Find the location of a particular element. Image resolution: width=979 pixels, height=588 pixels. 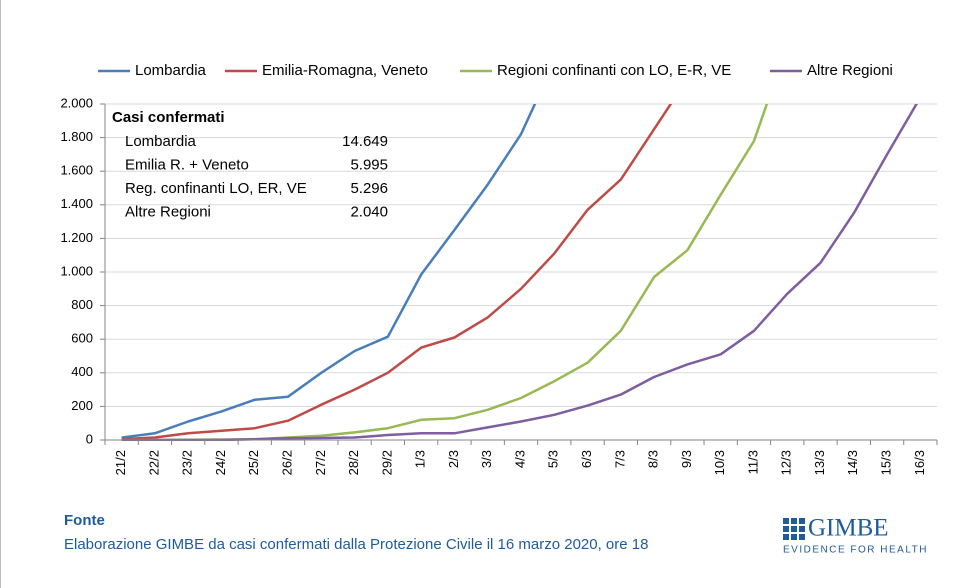

legend-label: Emilia-Romagna, Veneto is located at coordinates (345, 70).